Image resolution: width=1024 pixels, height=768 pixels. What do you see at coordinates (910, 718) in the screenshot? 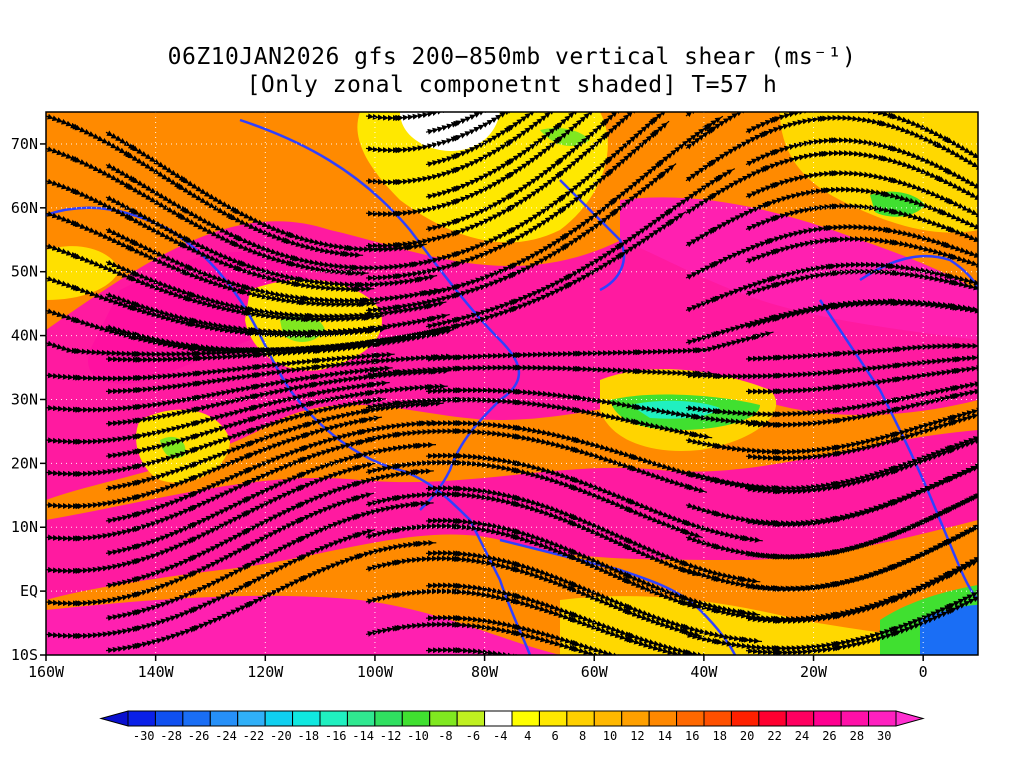
I see `colorbar-high-arrow` at bounding box center [910, 718].